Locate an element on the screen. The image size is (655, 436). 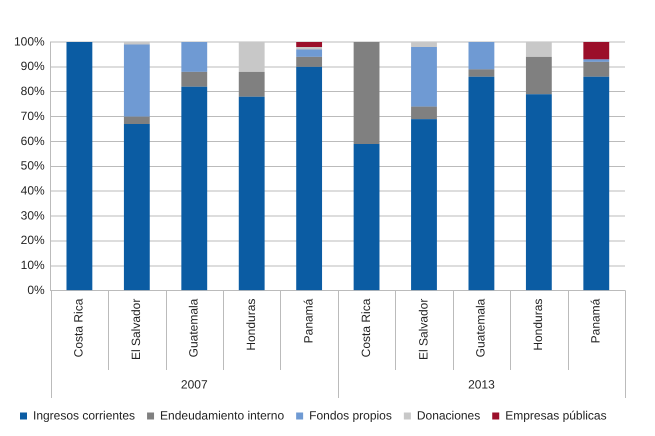
y-tick-label: 90% is located at coordinates (33, 66).